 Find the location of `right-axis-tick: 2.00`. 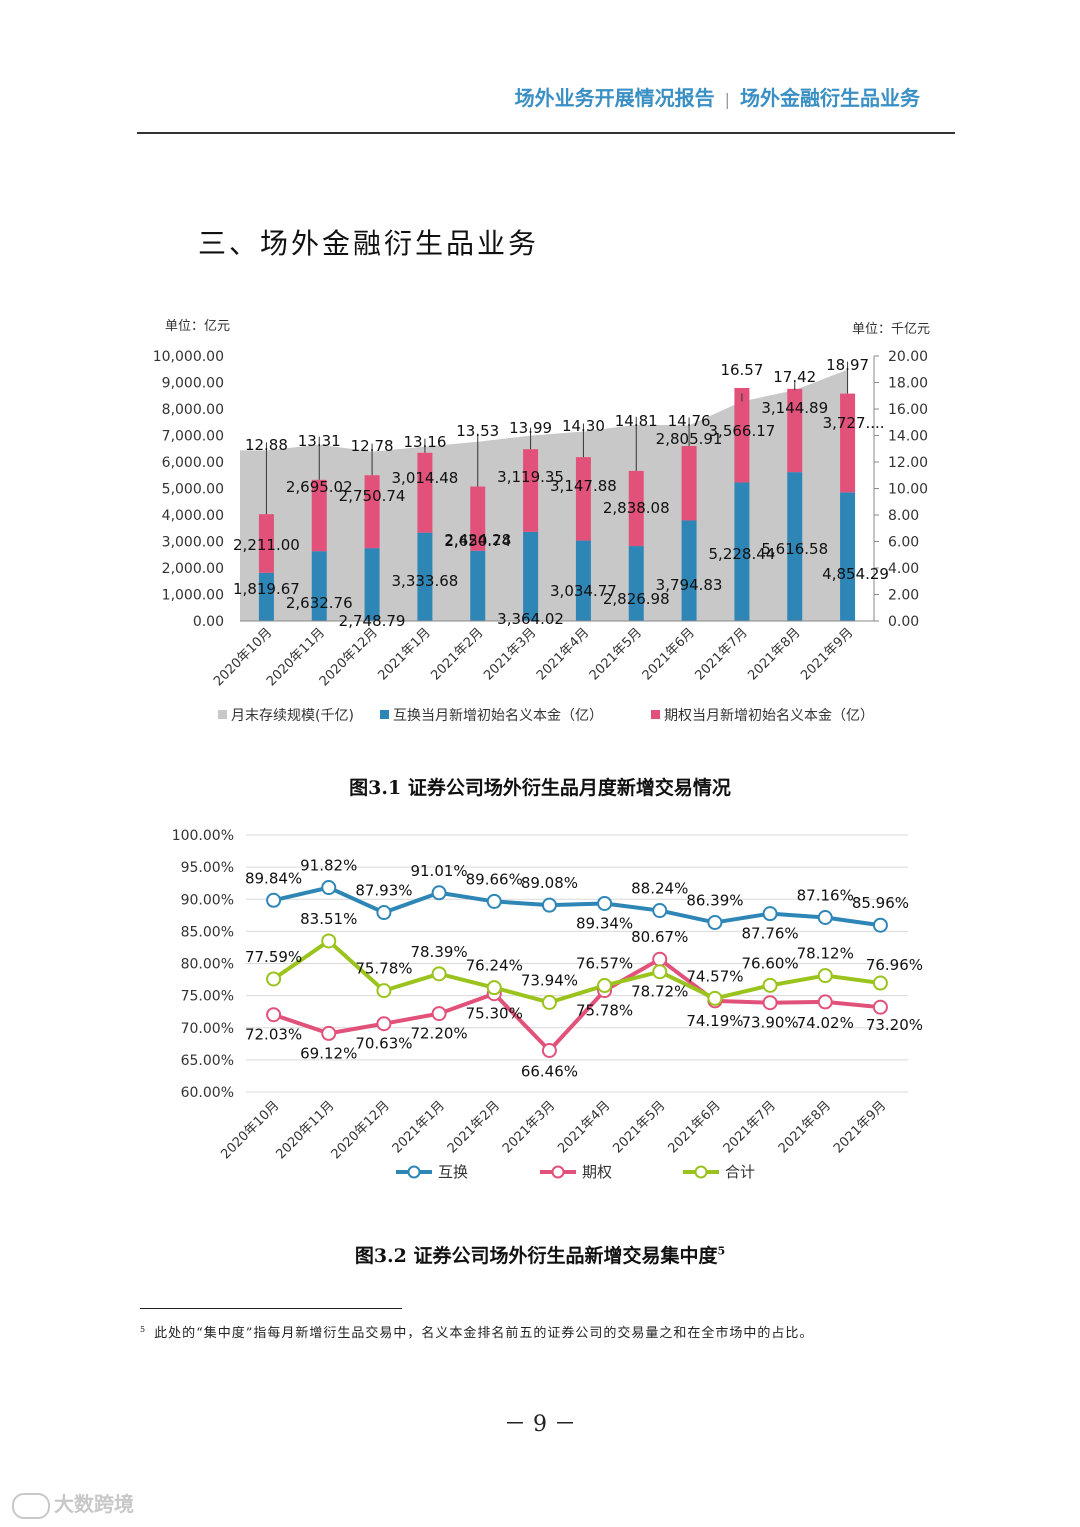

right-axis-tick: 2.00 is located at coordinates (903, 596).